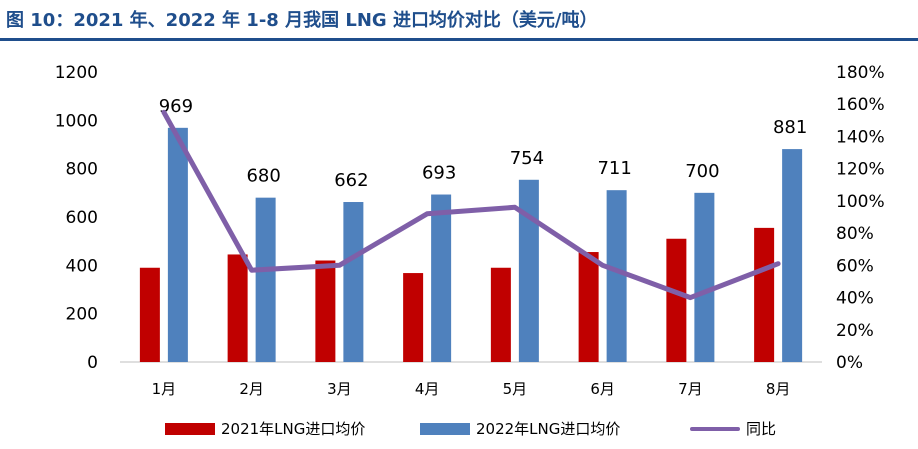 The image size is (918, 449). Describe the element at coordinates (855, 234) in the screenshot. I see `y-right-tick-label: 80%` at that location.